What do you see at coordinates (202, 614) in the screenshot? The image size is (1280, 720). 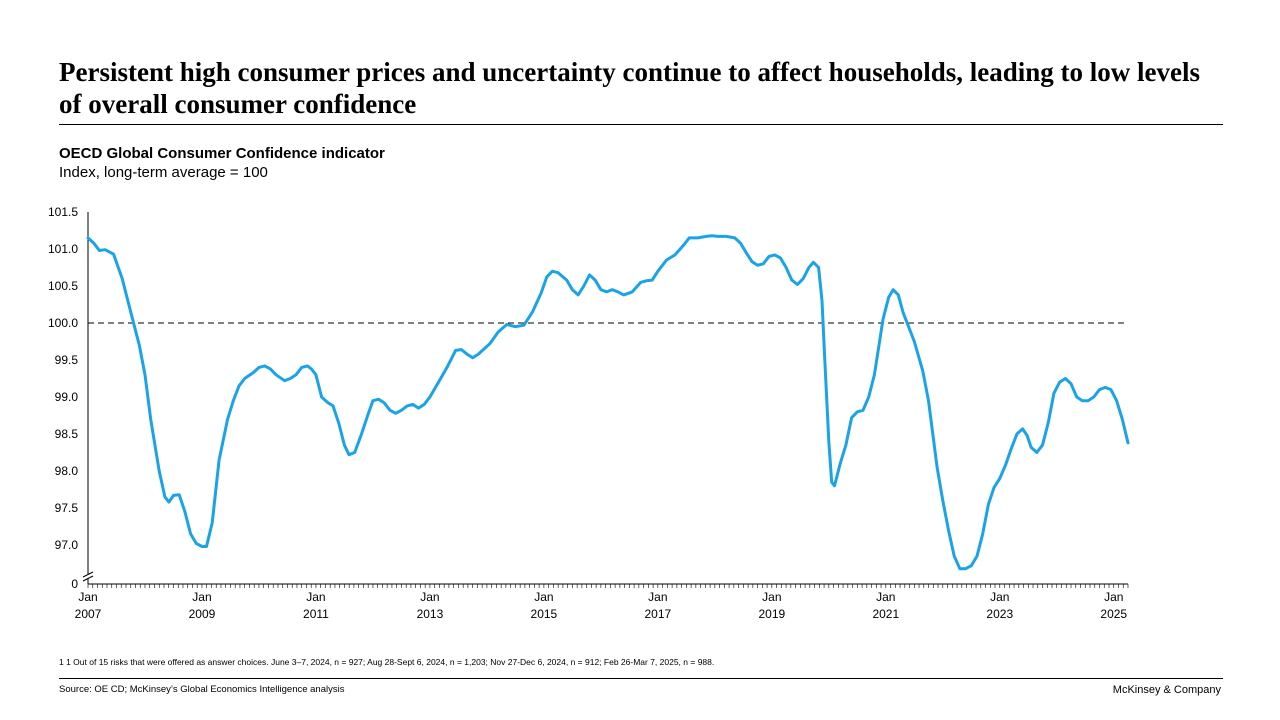 I see `x-tick-year: 2009` at bounding box center [202, 614].